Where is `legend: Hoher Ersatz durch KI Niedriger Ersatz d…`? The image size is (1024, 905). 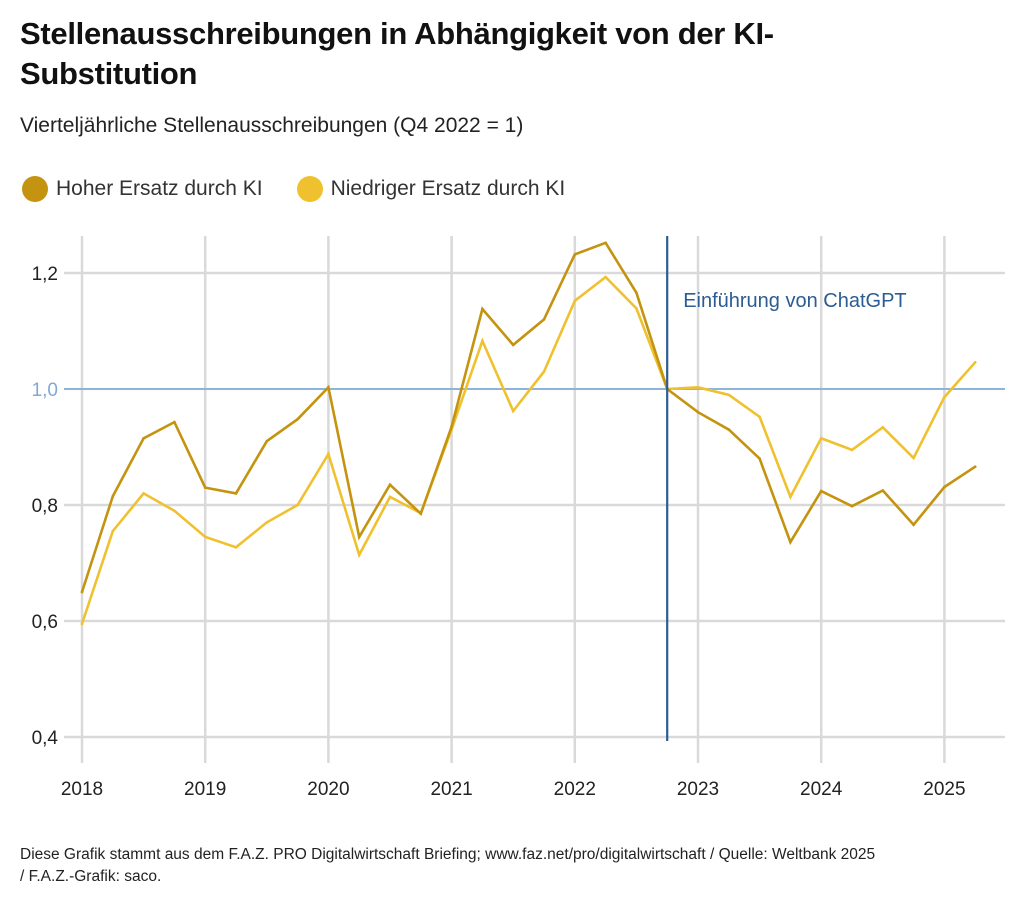 legend: Hoher Ersatz durch KI Niedriger Ersatz d… is located at coordinates (293, 189).